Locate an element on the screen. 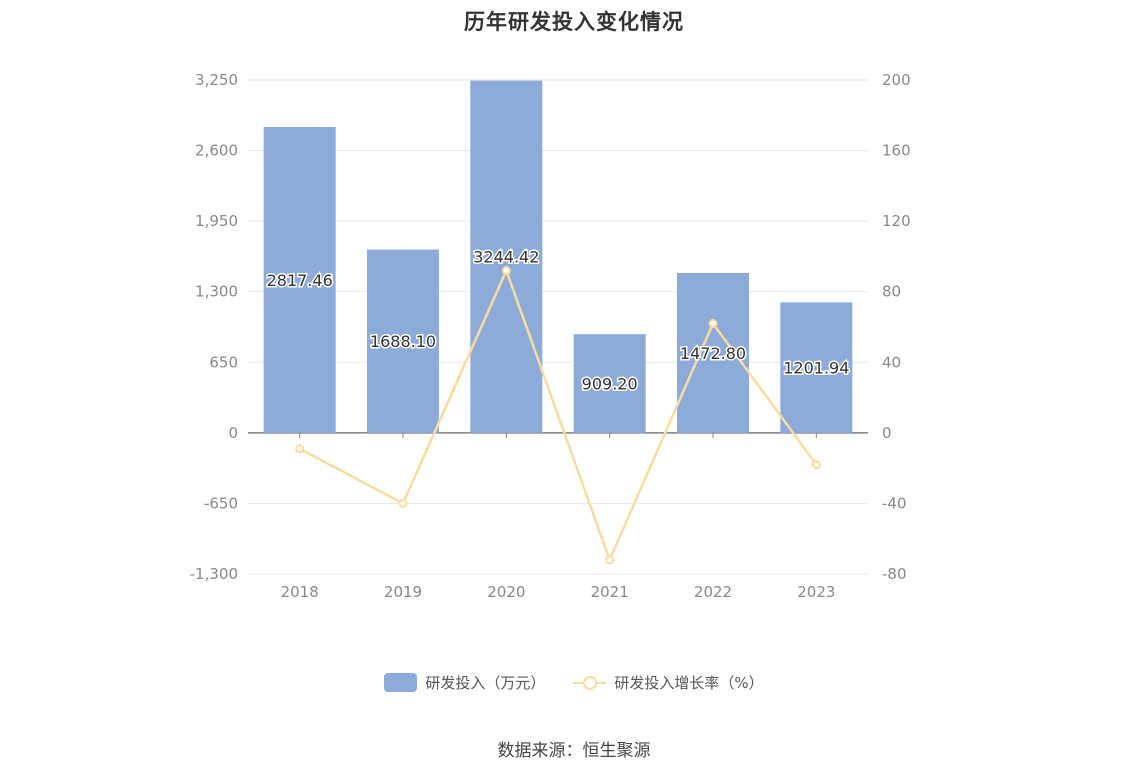 This screenshot has width=1148, height=776. x-tick-label: 2019 is located at coordinates (403, 592).